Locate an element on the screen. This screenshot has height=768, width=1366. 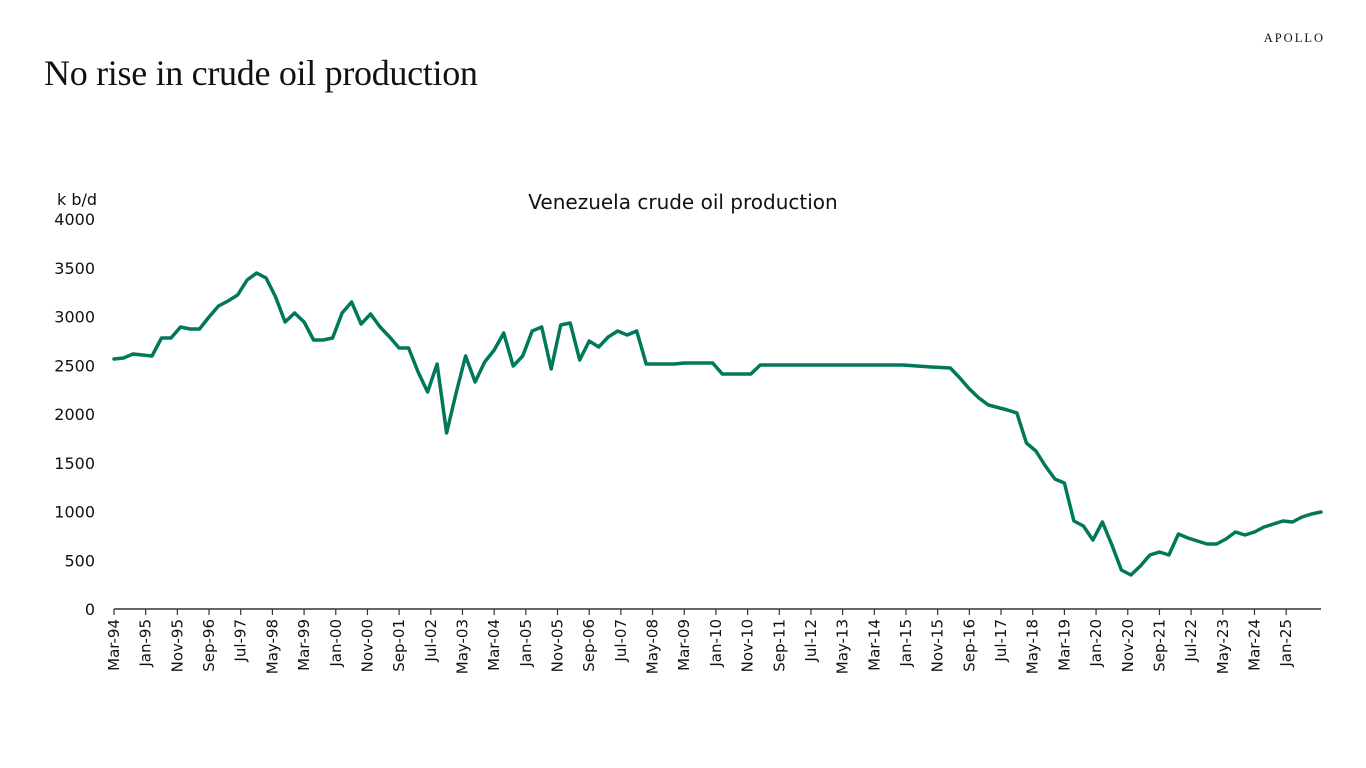
y-tick-label: 4000 is located at coordinates (74, 219).